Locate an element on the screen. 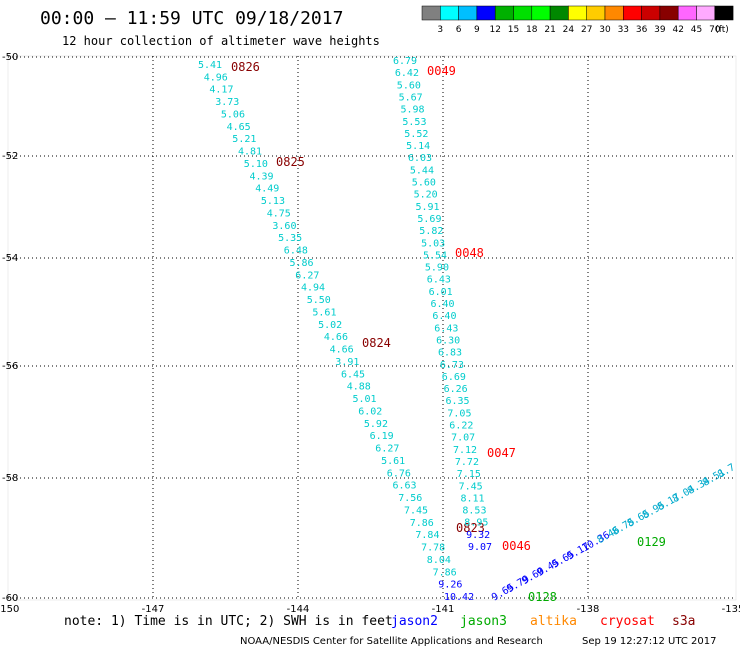  wave-height-label: 6.35 is located at coordinates (458, 401).